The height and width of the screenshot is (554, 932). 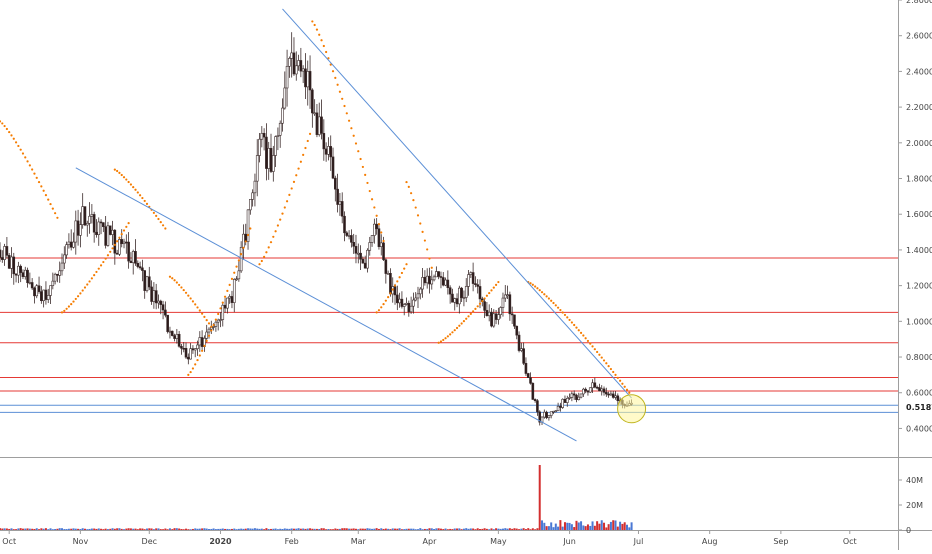 What do you see at coordinates (919, 407) in the screenshot?
I see `last-price-label: 0.5187` at bounding box center [919, 407].